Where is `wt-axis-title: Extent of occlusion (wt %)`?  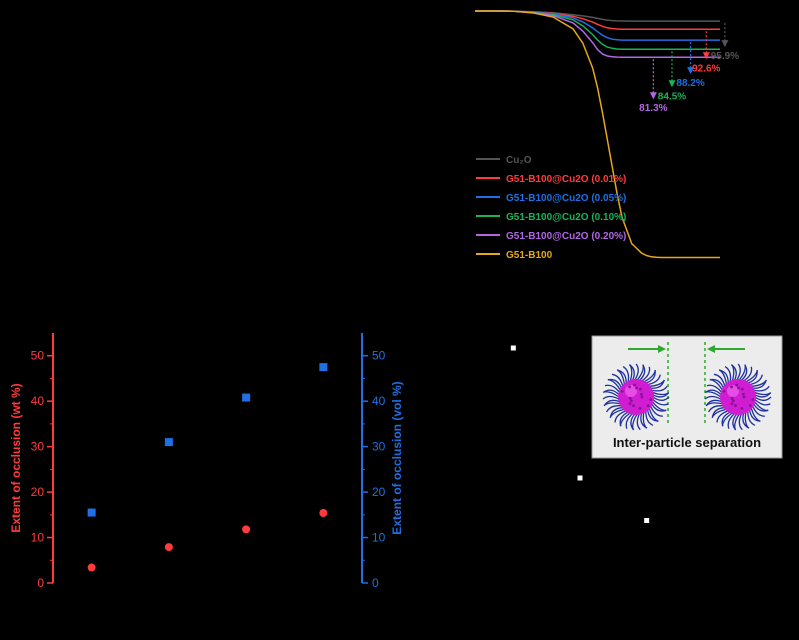 wt-axis-title: Extent of occlusion (wt %) is located at coordinates (16, 457).